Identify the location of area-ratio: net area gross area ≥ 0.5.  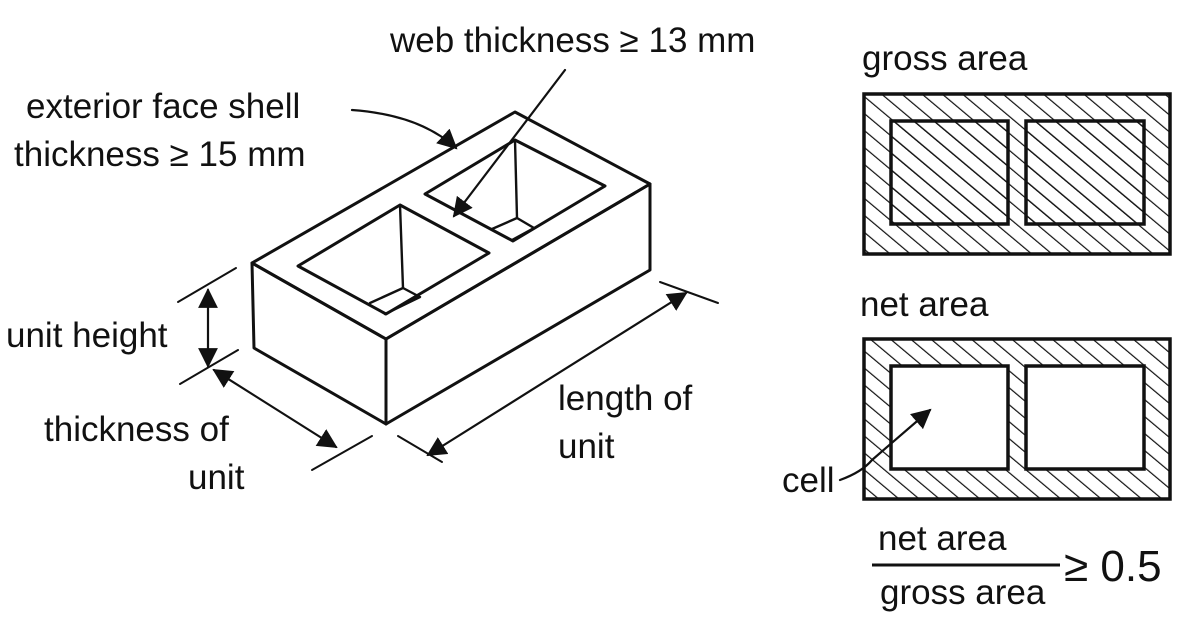
(1017, 565).